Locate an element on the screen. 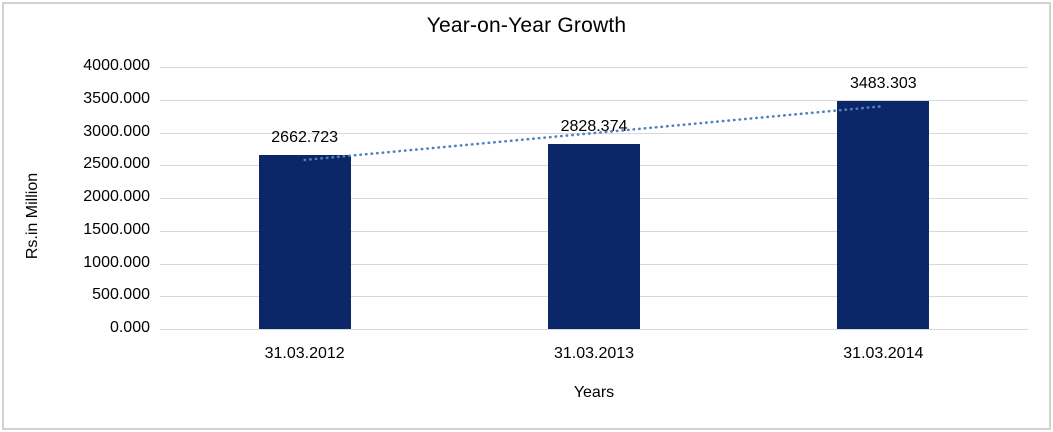 The height and width of the screenshot is (432, 1053). bar-31.03.2012 is located at coordinates (304, 241).